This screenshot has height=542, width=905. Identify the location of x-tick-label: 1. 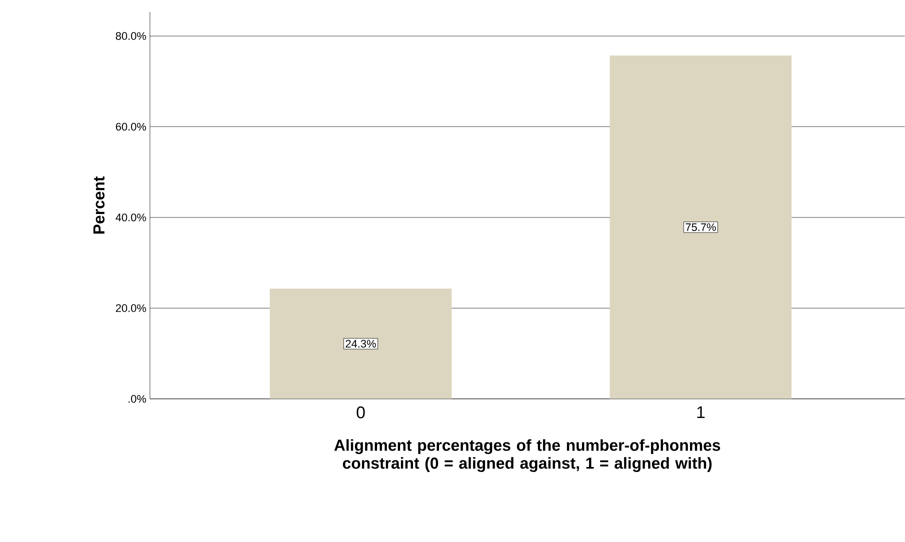
(701, 412).